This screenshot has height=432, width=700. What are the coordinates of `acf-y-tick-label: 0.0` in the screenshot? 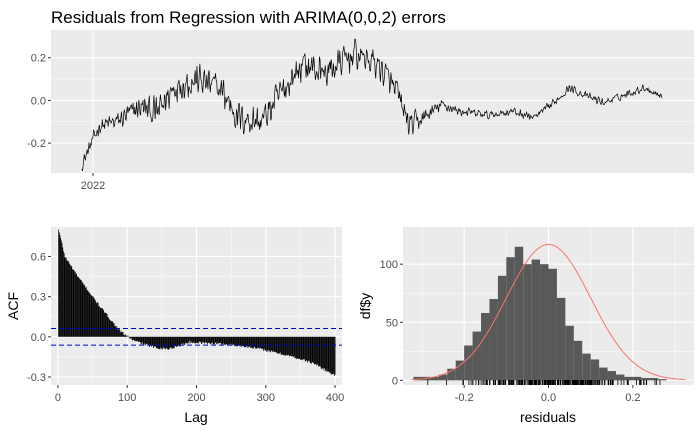 It's located at (38, 338).